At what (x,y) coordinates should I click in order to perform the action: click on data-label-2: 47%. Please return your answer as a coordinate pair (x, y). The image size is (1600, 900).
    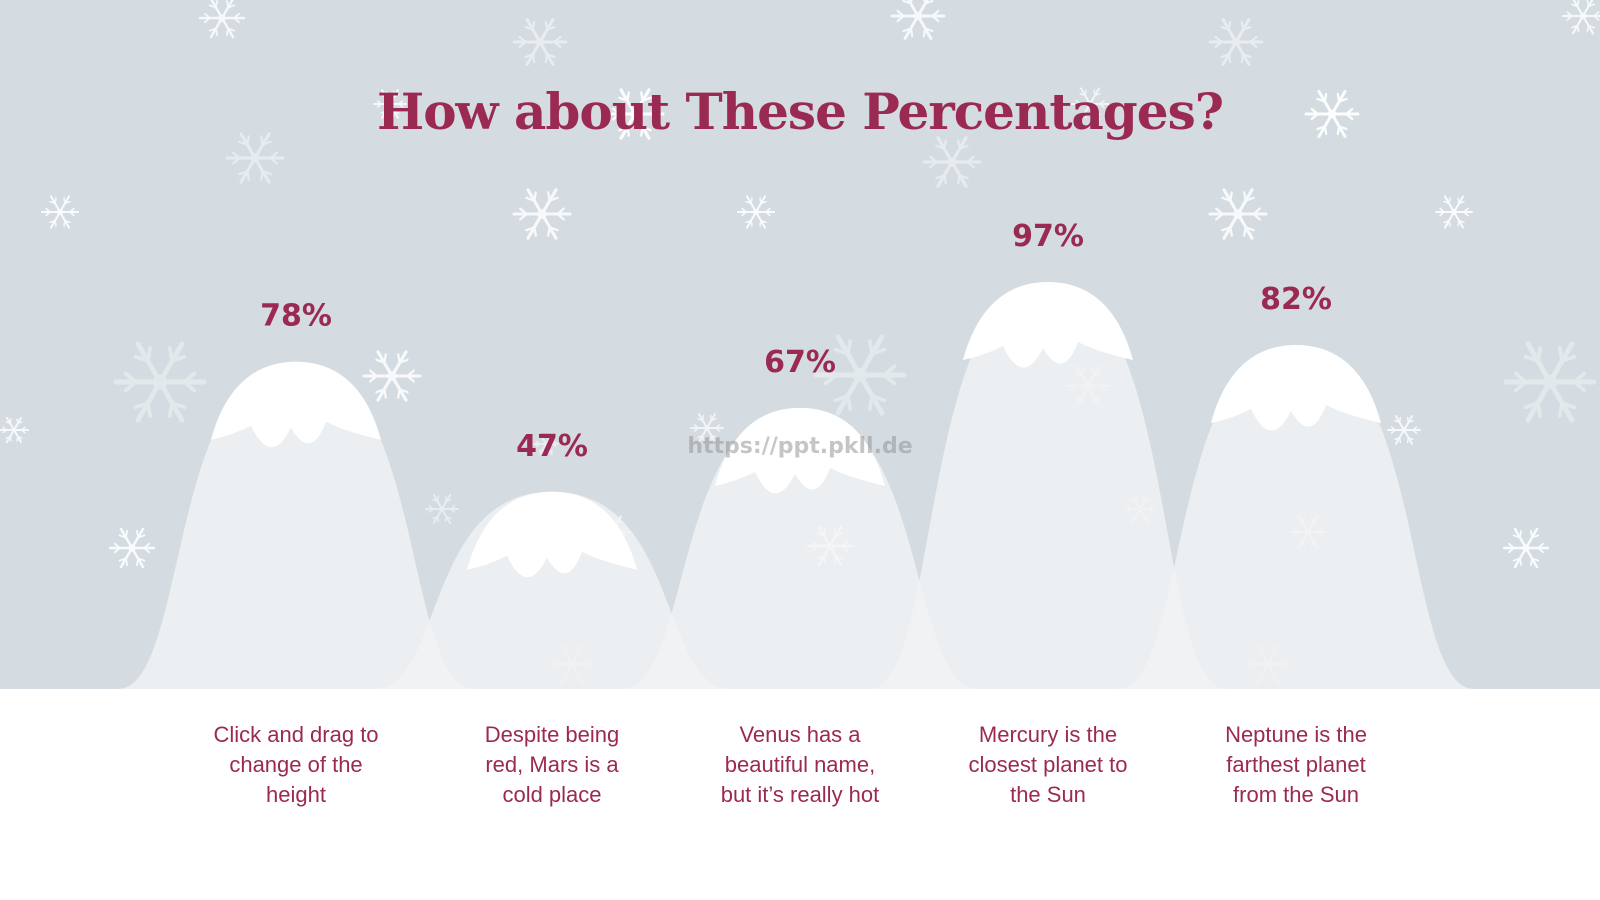
    Looking at the image, I should click on (552, 446).